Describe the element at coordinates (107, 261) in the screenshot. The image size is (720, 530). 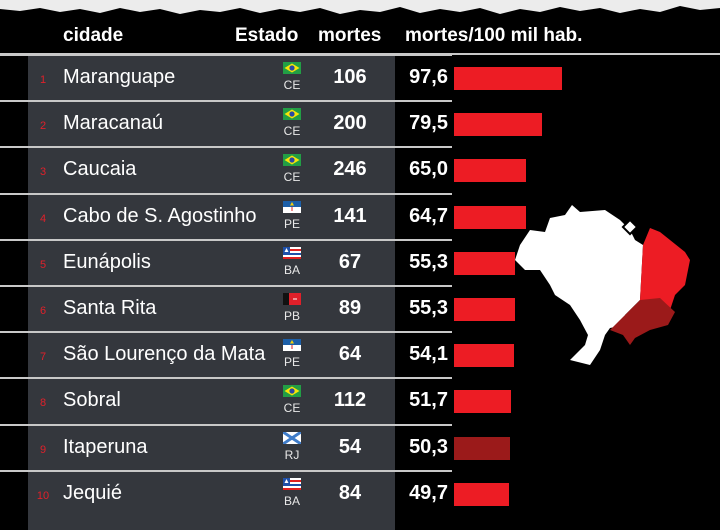
I see `city-name: Eunápolis` at that location.